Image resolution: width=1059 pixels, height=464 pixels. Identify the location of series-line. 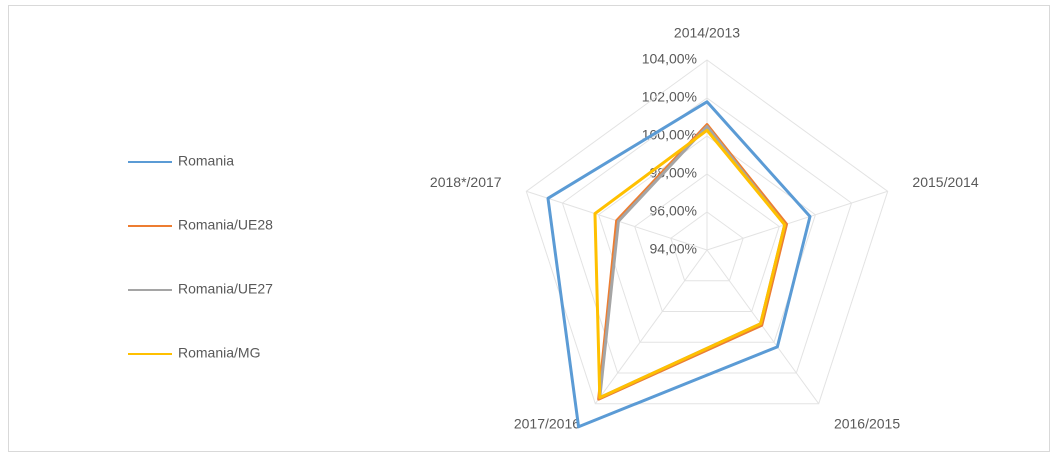
(690, 264).